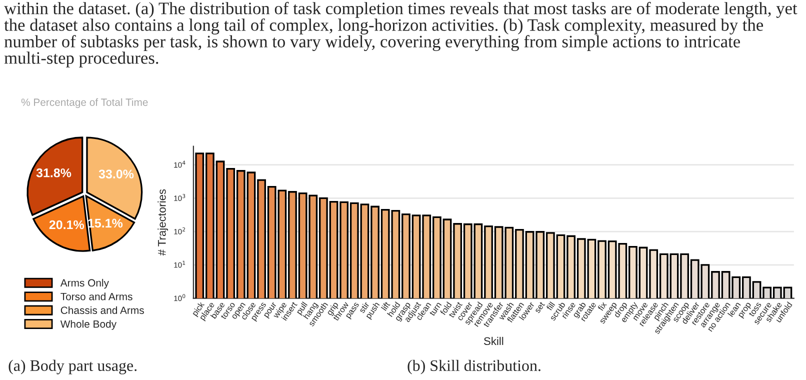 This screenshot has width=806, height=380. I want to click on x-tick-label: stir, so click(364, 307).